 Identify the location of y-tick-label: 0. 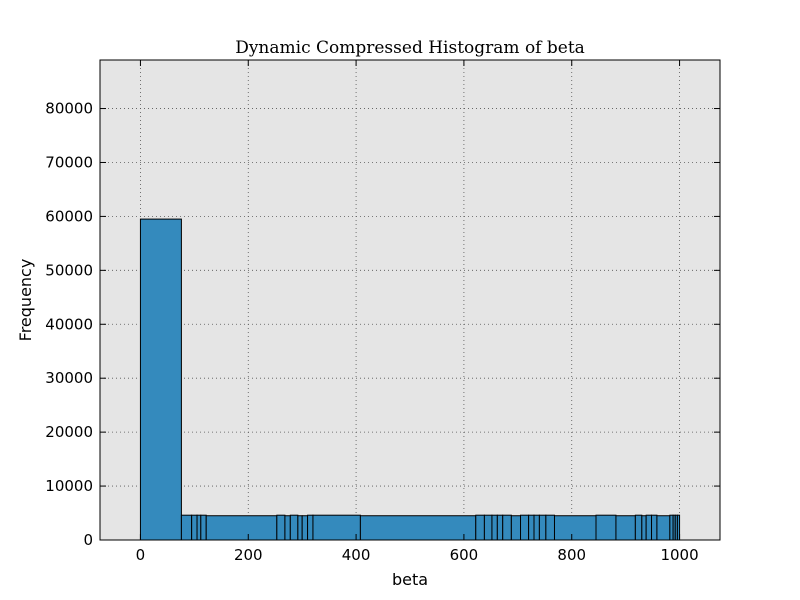
(88, 540).